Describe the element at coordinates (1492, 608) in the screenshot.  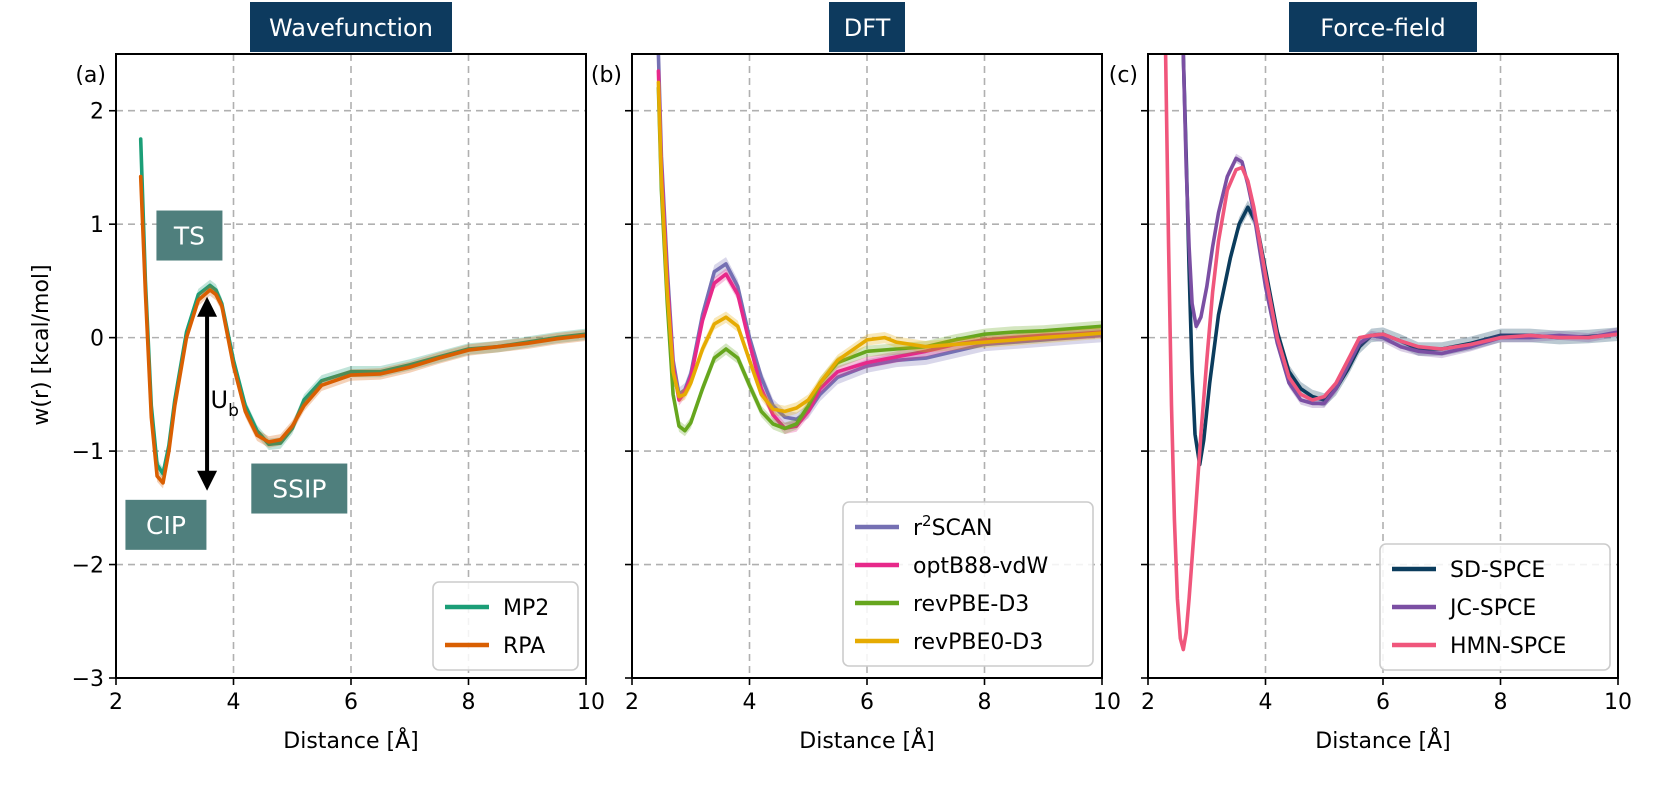
I see `legend-label: JC-SPCE` at that location.